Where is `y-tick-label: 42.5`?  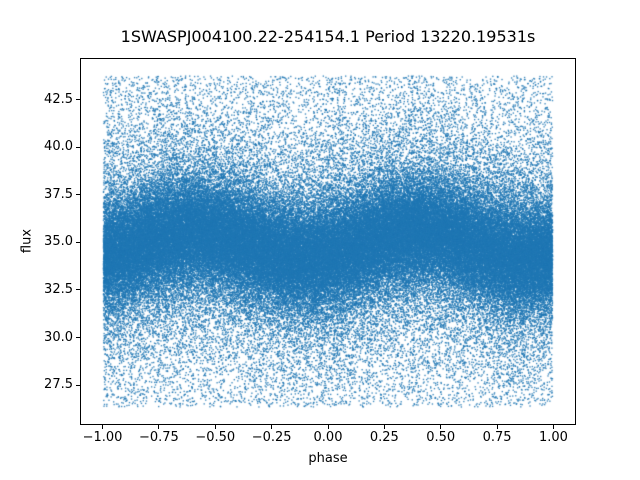 y-tick-label: 42.5 is located at coordinates (58, 99).